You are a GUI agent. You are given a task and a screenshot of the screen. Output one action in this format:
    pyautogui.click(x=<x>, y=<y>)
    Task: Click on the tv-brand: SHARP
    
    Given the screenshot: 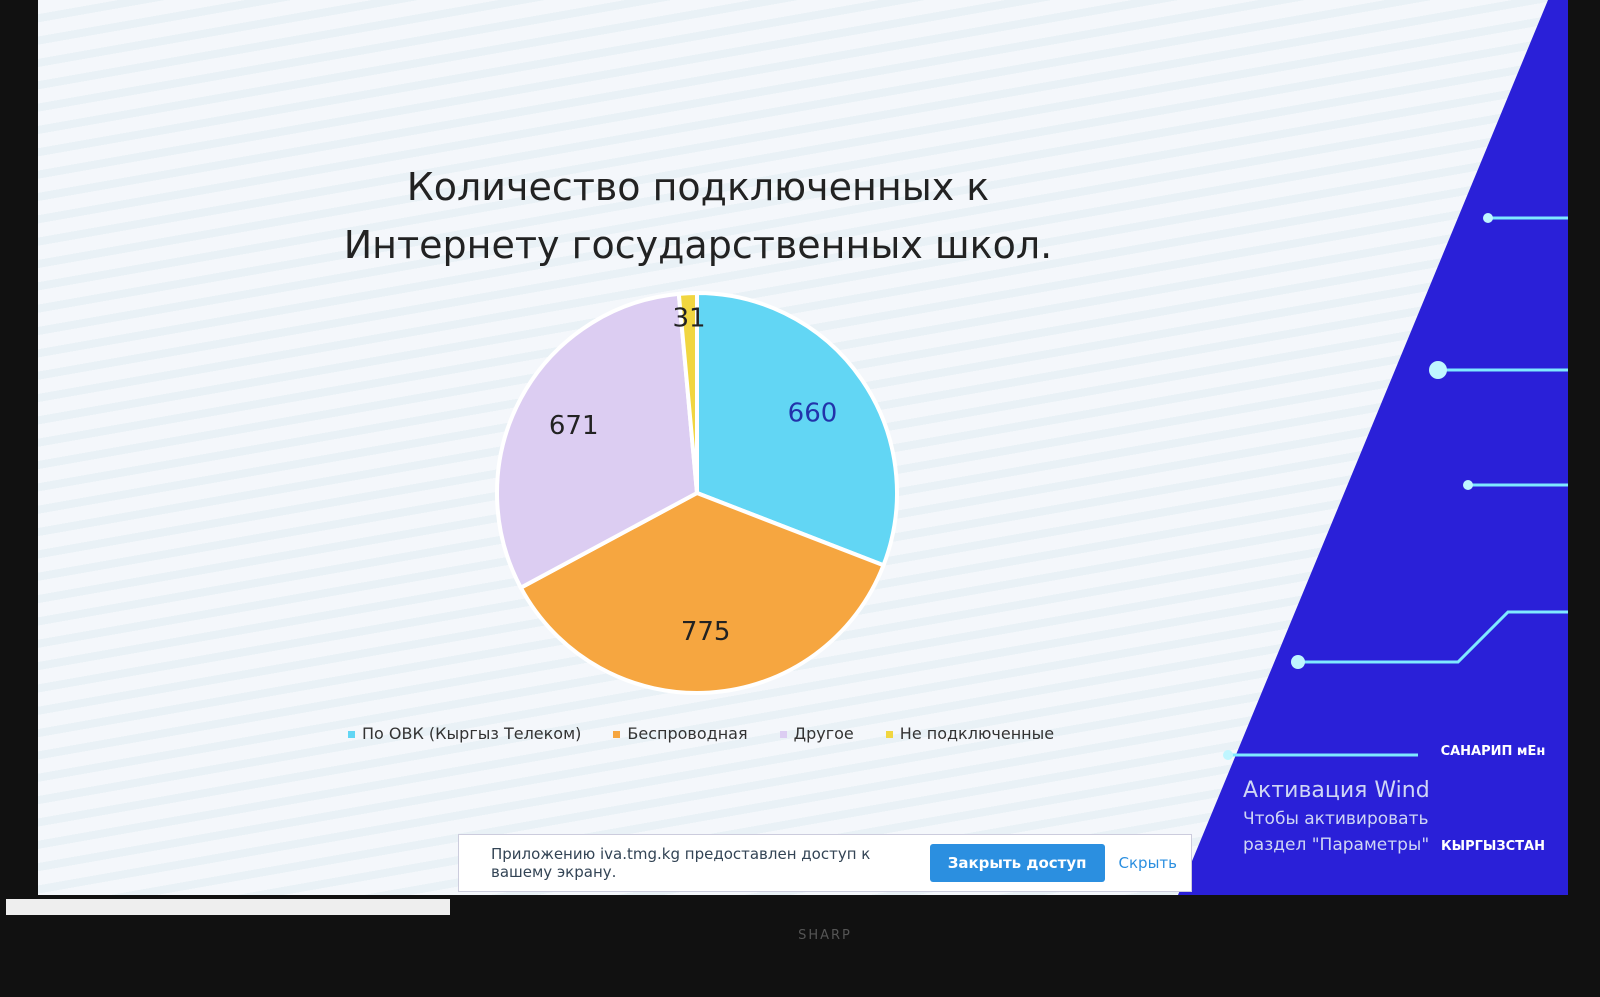 What is the action you would take?
    pyautogui.click(x=825, y=935)
    